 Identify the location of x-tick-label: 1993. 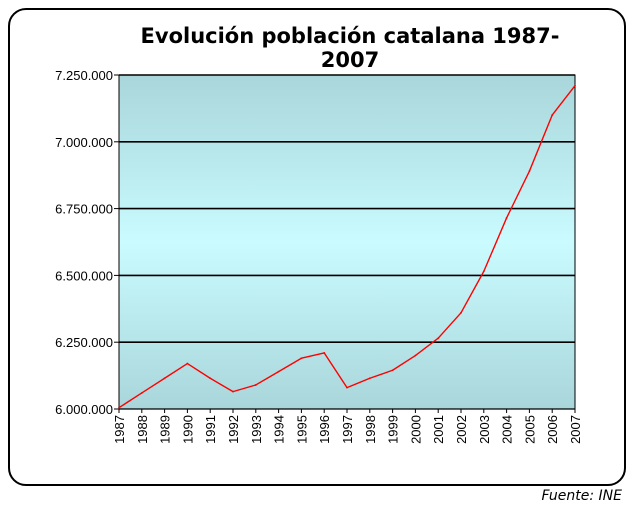
(256, 429).